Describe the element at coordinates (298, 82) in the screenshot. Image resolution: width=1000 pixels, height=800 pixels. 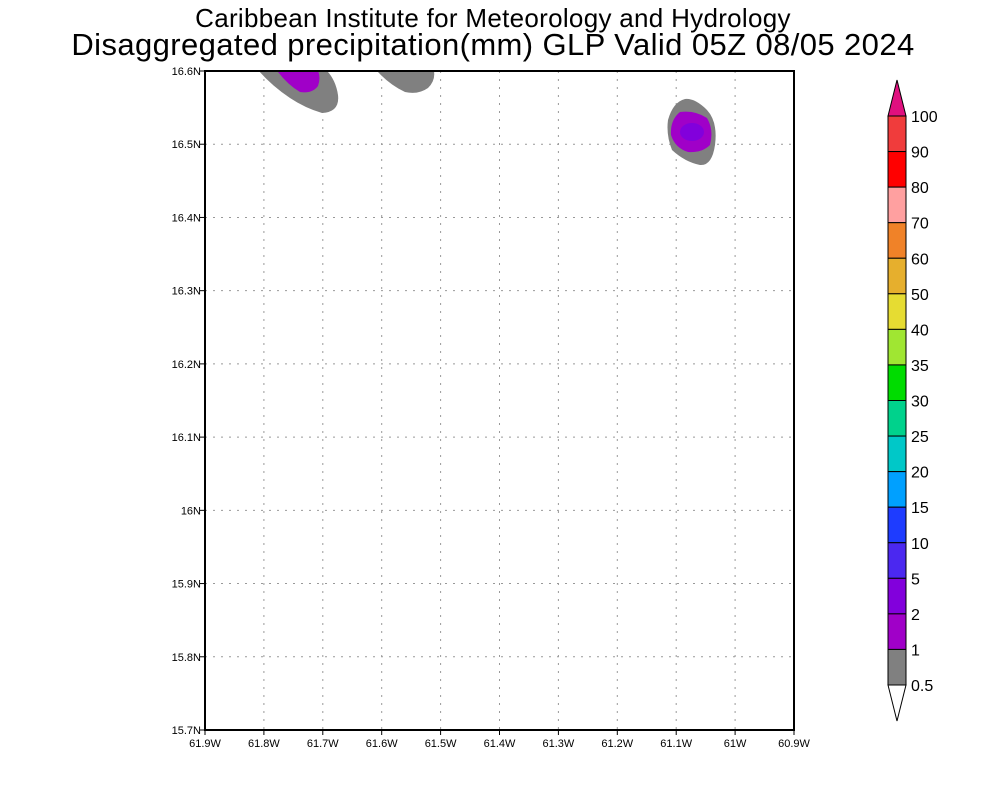
I see `precip-cell-nw-inner` at that location.